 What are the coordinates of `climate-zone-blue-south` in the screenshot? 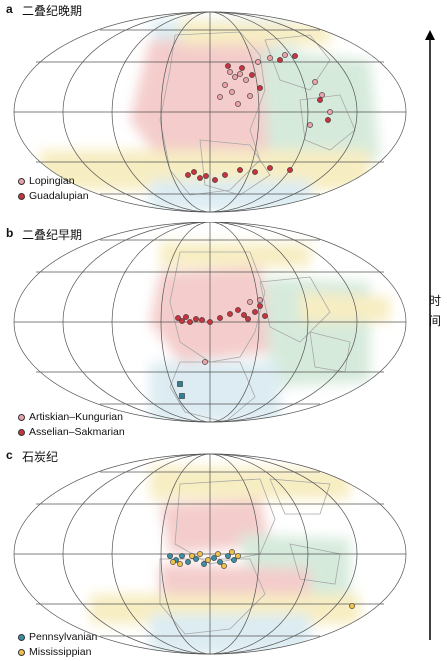 It's located at (230, 195).